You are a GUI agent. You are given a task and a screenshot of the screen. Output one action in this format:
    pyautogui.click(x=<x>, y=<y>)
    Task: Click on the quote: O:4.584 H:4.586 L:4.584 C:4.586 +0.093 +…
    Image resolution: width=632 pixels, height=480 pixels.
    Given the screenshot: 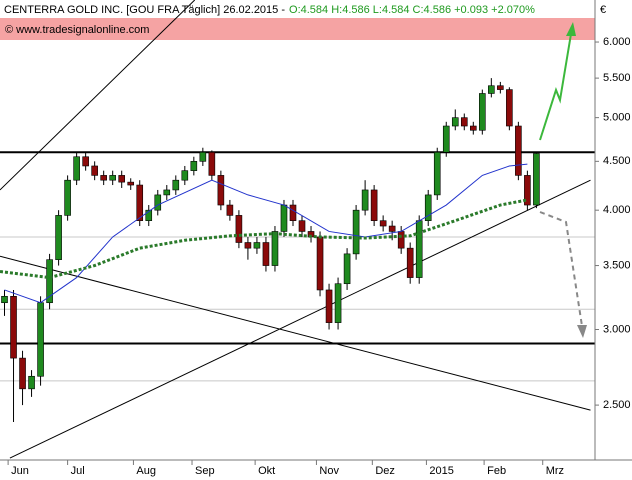 What is the action you would take?
    pyautogui.click(x=412, y=10)
    